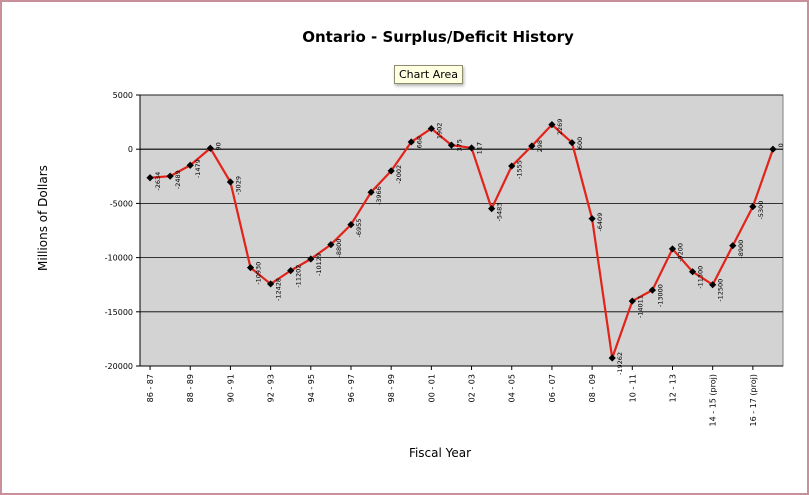  I want to click on data-label: -13000, so click(660, 295).